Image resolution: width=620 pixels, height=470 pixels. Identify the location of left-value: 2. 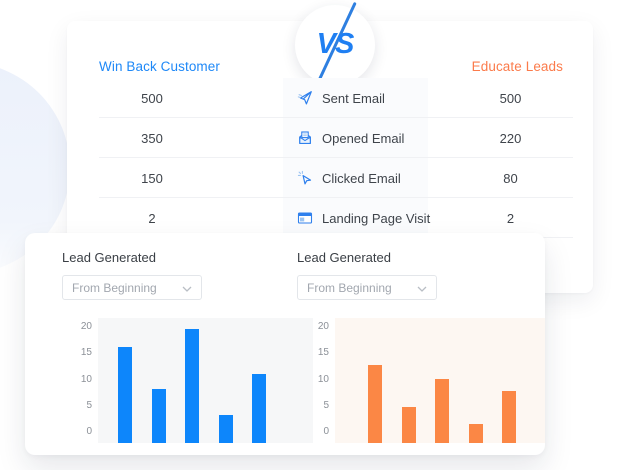
(152, 218).